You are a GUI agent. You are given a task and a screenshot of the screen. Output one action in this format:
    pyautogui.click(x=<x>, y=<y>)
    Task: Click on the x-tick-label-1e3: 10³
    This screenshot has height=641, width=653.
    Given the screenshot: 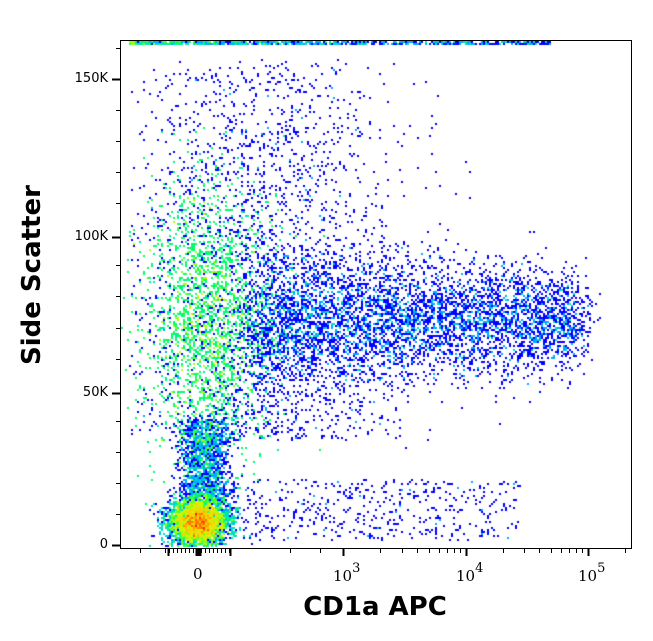 What is the action you would take?
    pyautogui.click(x=347, y=573)
    